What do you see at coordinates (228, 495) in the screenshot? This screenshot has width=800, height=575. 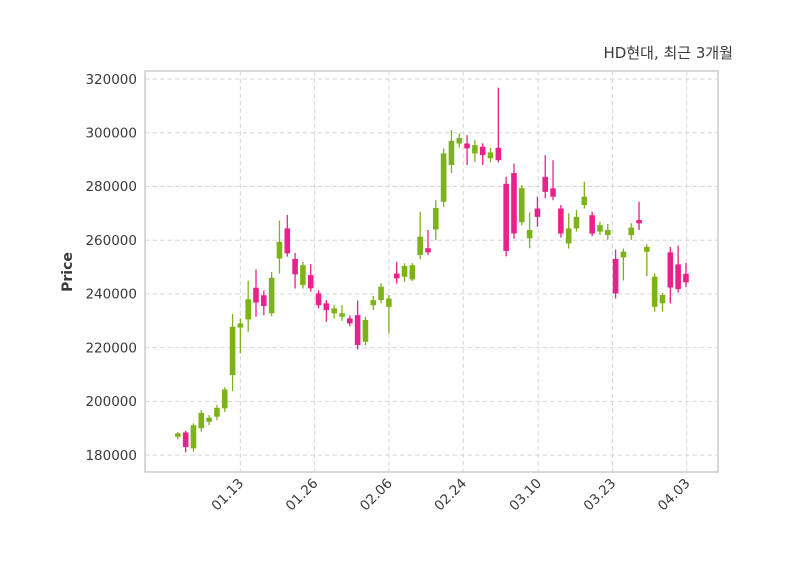 I see `x-tick-label: 01.13` at bounding box center [228, 495].